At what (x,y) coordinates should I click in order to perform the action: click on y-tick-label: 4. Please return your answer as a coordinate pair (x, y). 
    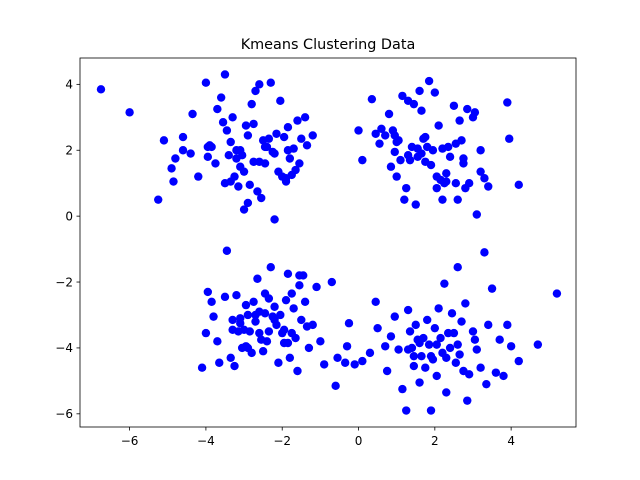
    Looking at the image, I should click on (69, 85).